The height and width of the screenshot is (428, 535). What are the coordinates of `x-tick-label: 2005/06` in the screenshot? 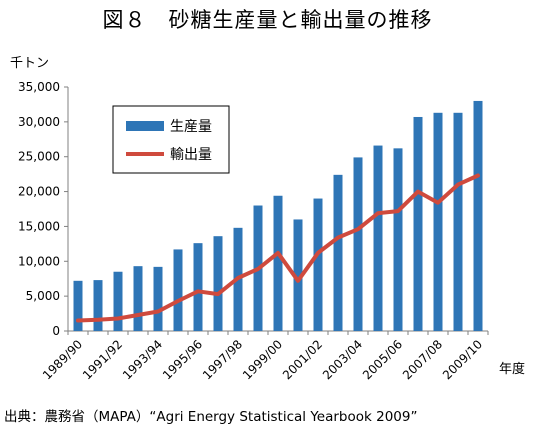 It's located at (382, 359).